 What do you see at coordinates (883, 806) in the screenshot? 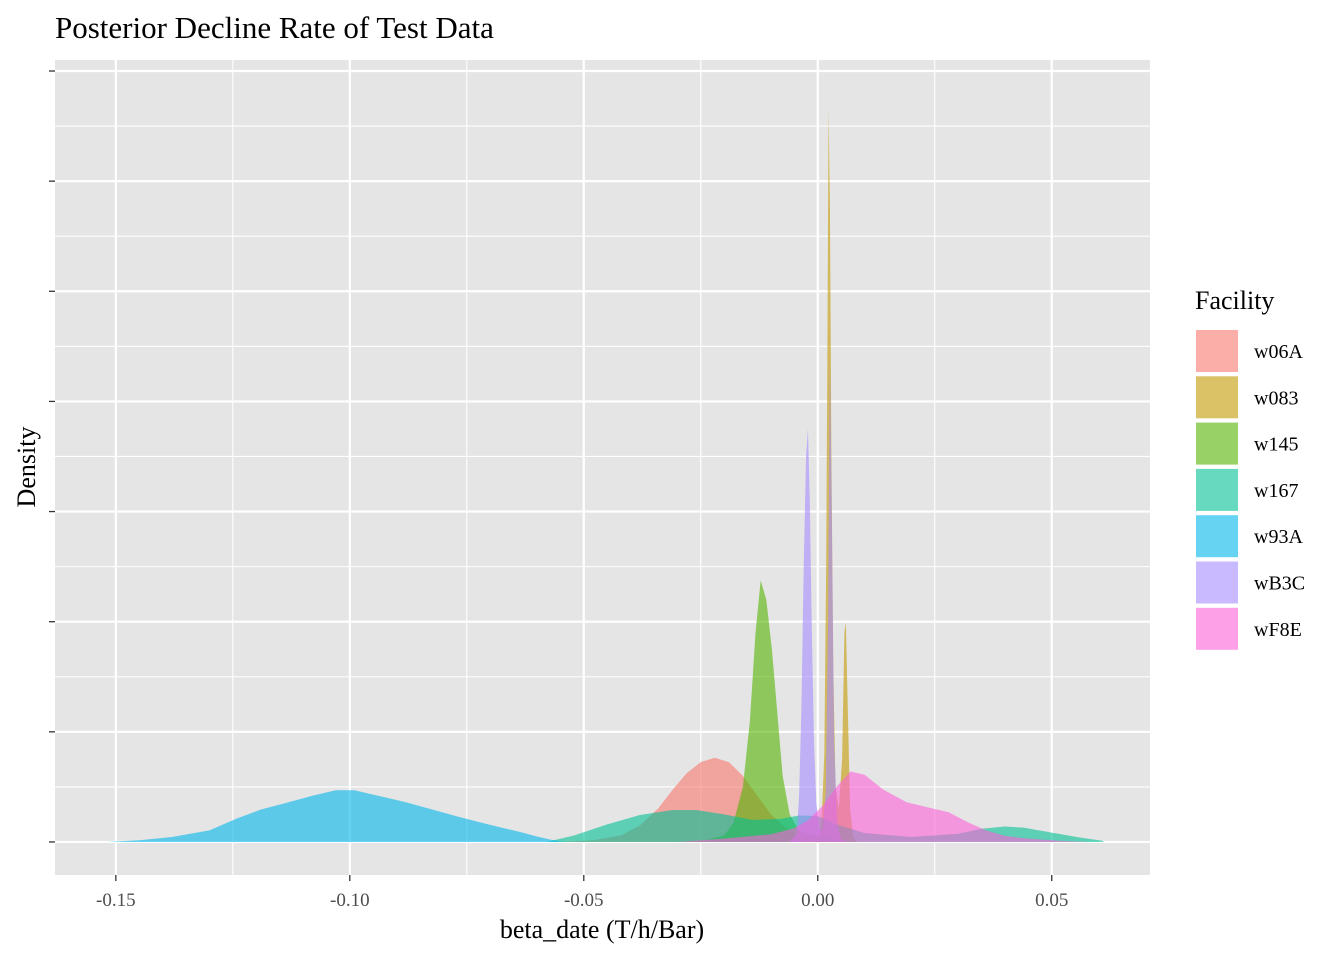
I see `density-area-wF8E` at bounding box center [883, 806].